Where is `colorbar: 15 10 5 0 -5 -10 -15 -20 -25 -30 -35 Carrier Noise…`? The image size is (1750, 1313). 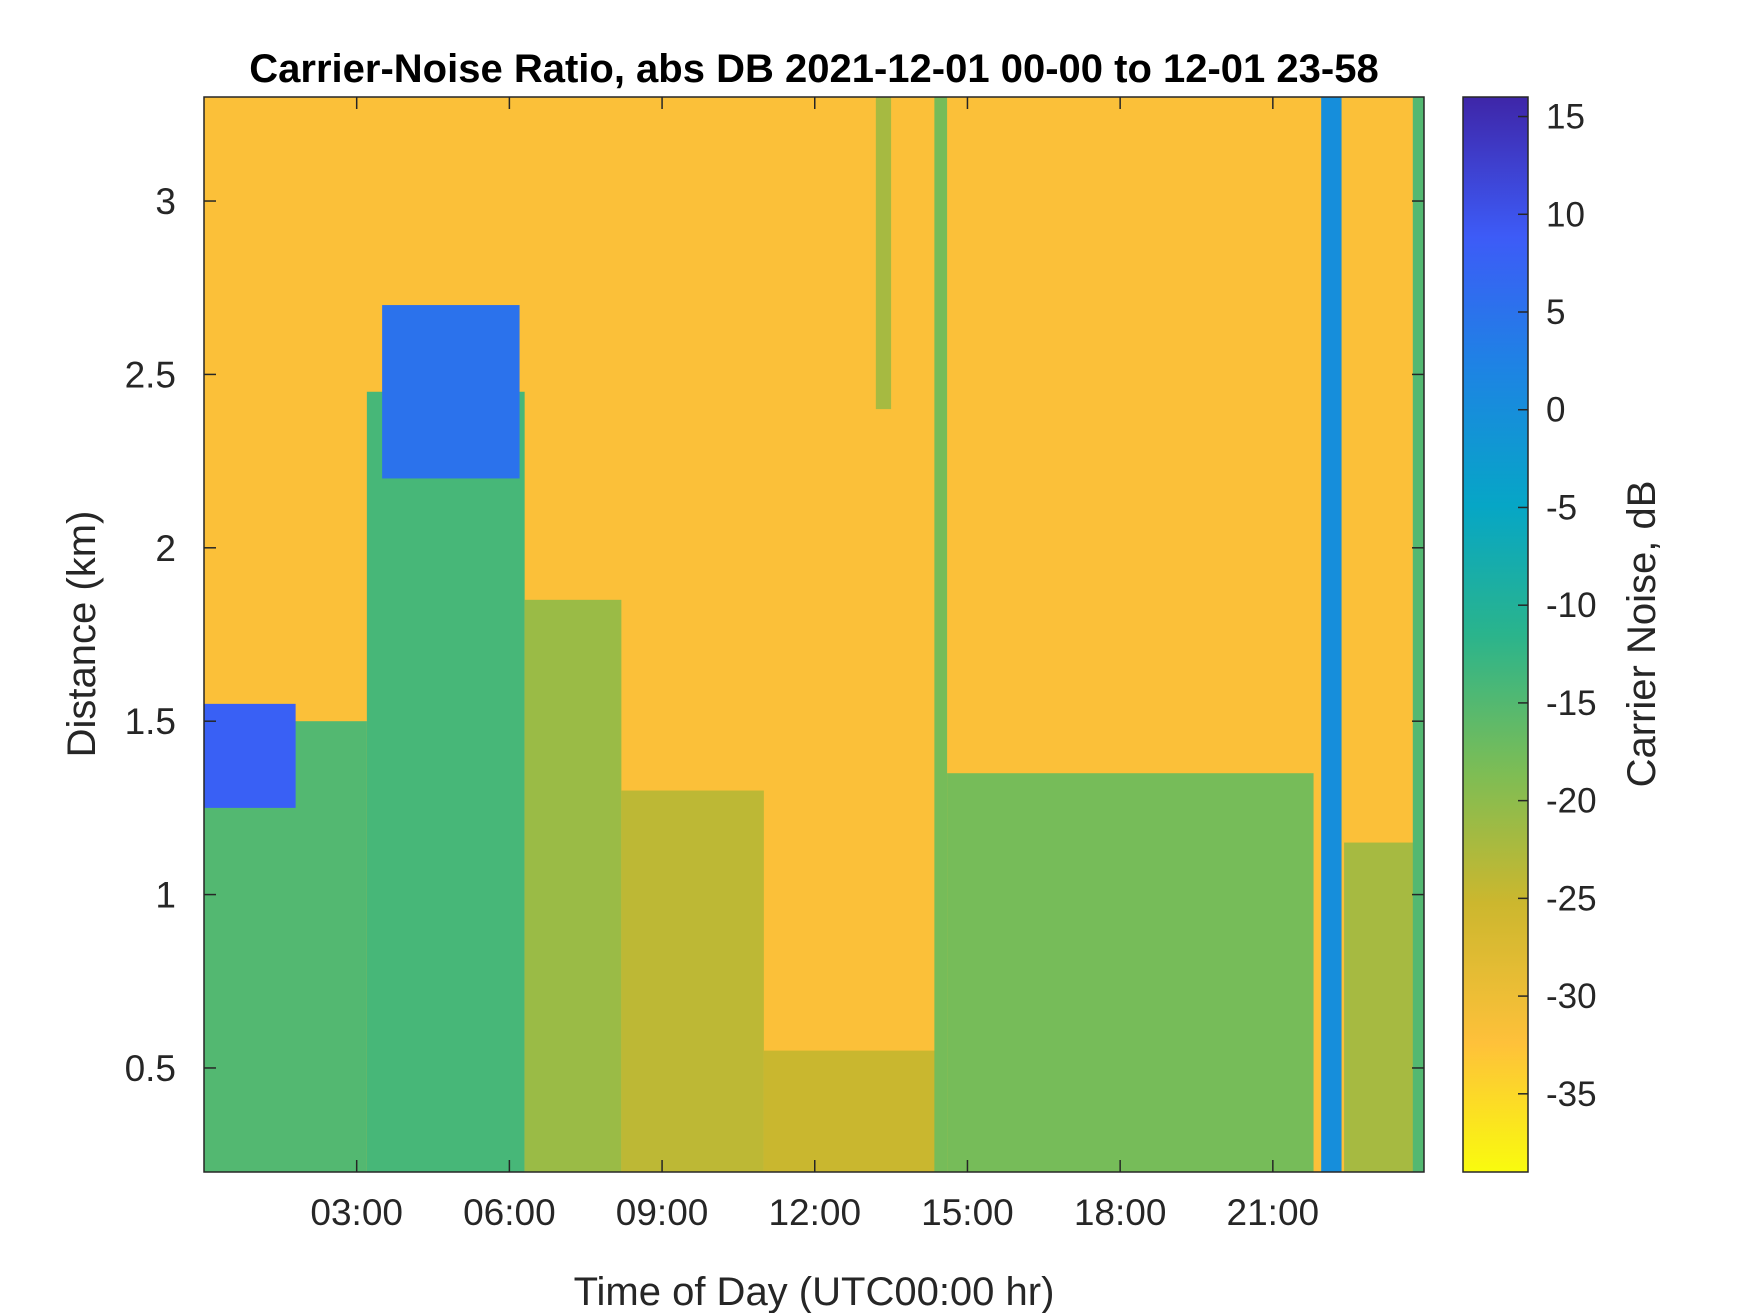 colorbar: 15 10 5 0 -5 -10 -15 -20 -25 -30 -35 Carrier Noise… is located at coordinates (1563, 634).